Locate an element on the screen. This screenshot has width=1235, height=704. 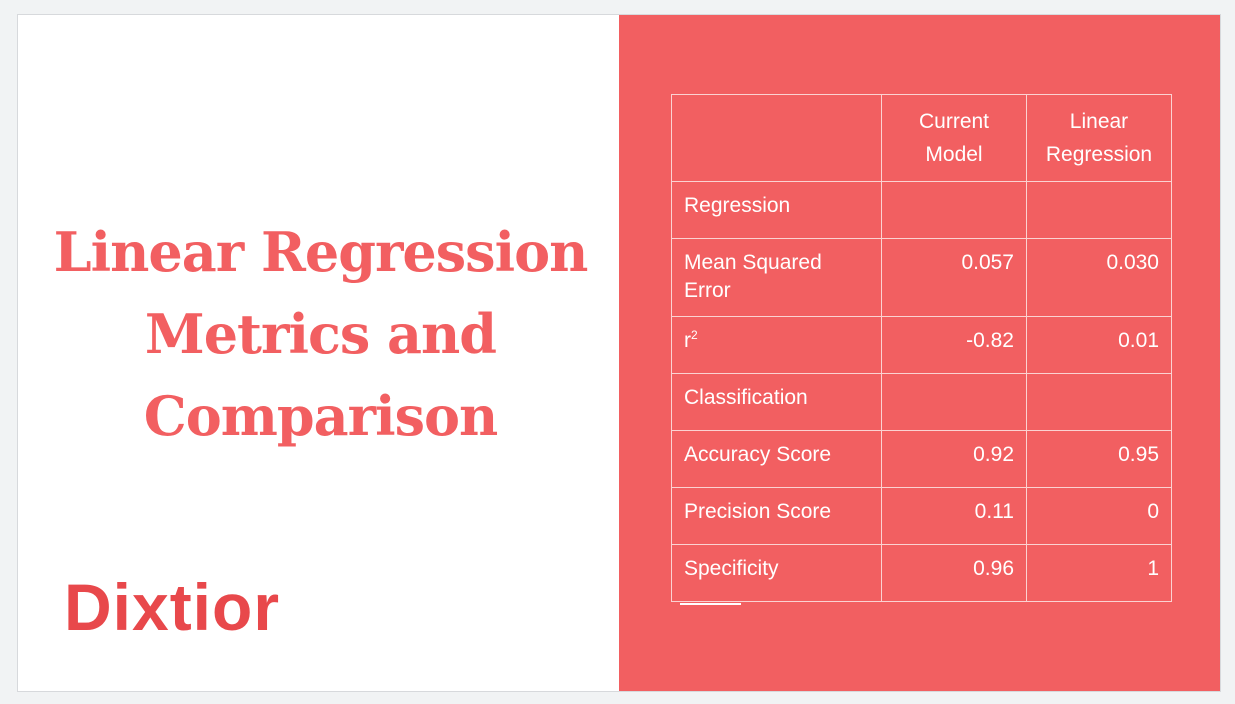
header-empty-cell is located at coordinates (776, 138).